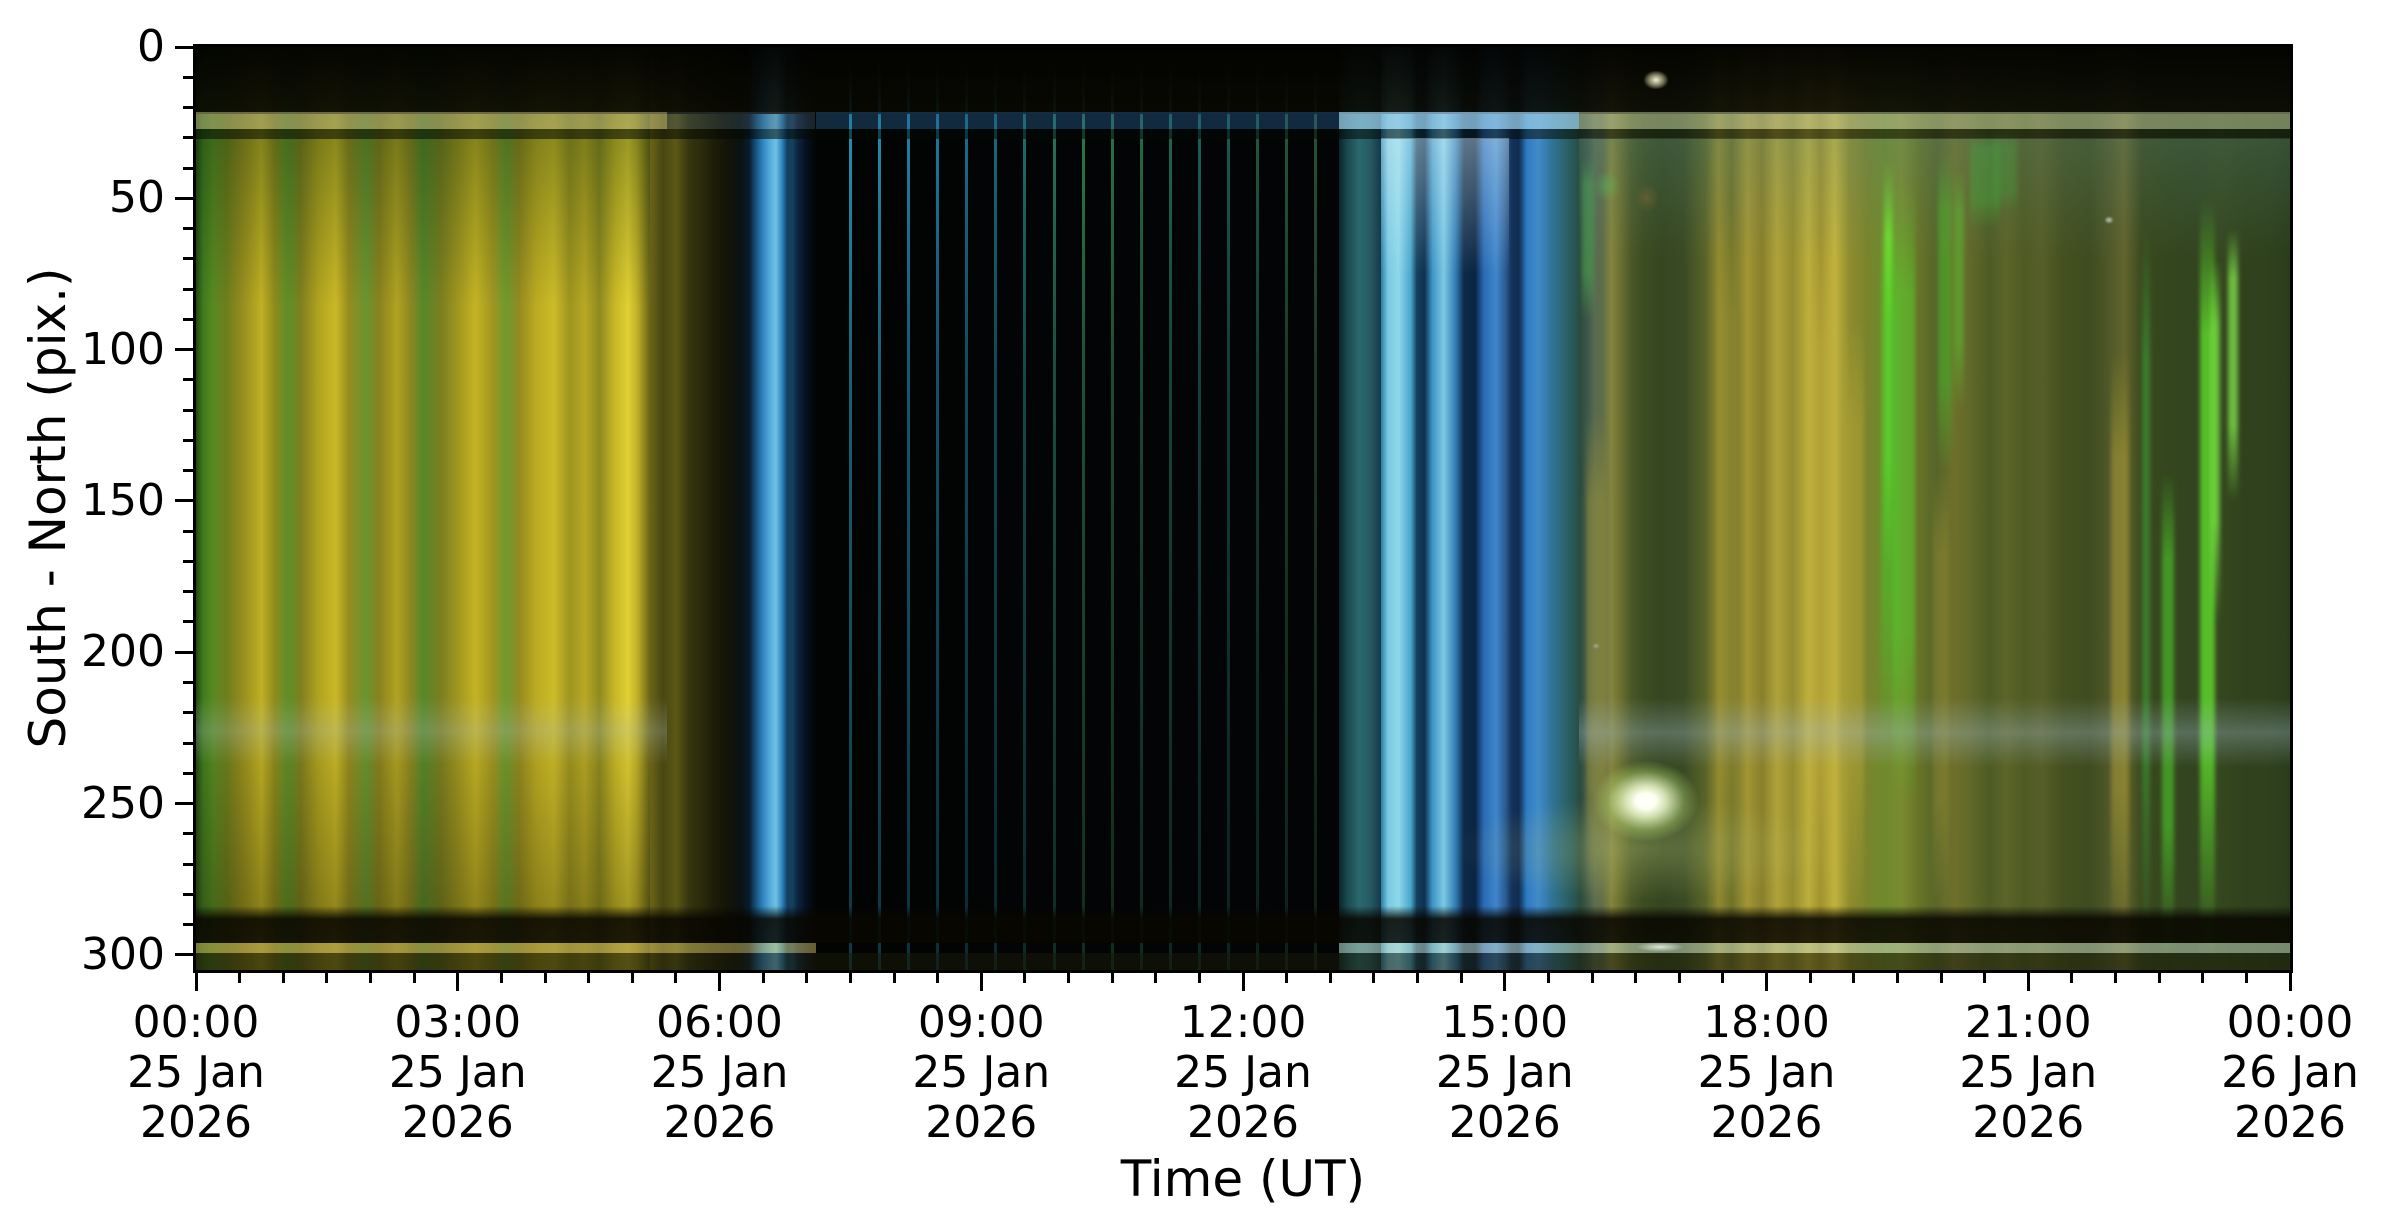 The width and height of the screenshot is (2385, 1227). Describe the element at coordinates (1243, 961) in the screenshot. I see `keogram-band-bottom-tail-dim` at that location.